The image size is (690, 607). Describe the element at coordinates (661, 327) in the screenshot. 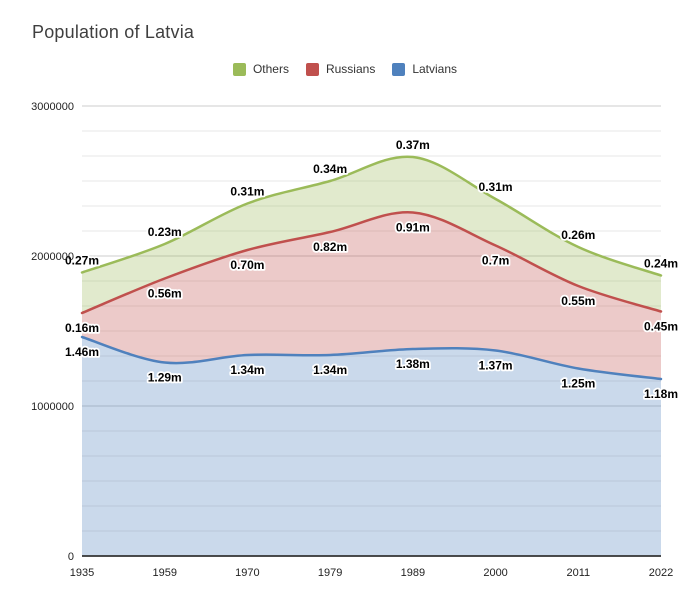

I see `annotation-russians-2022: 0.45m` at that location.